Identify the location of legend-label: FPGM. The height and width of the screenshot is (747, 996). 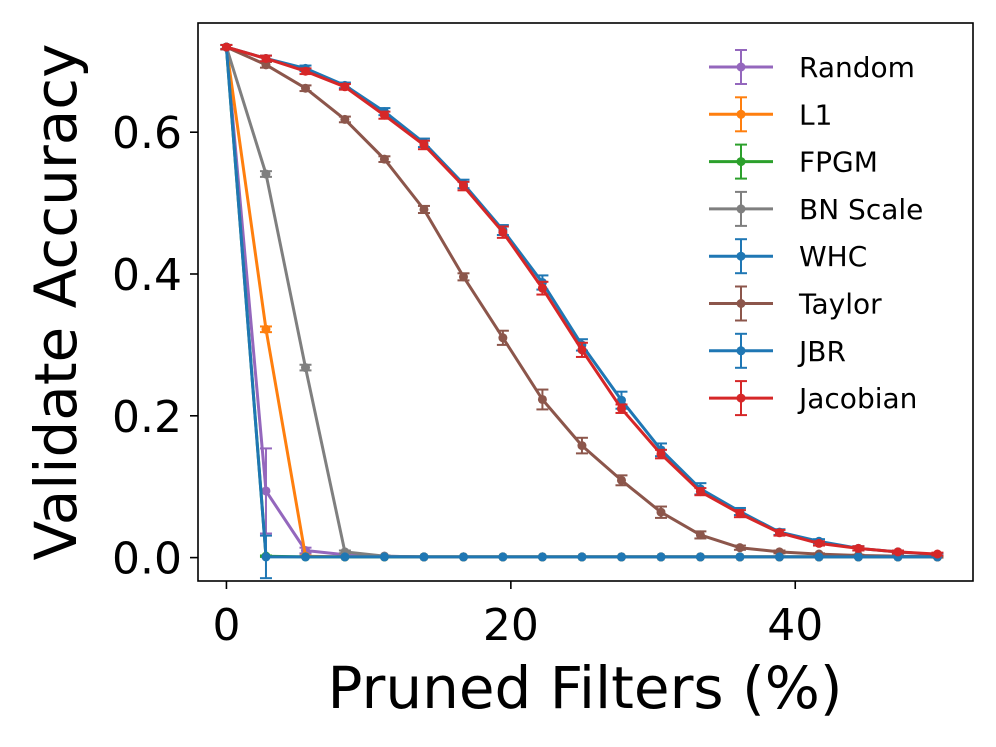
(838, 162).